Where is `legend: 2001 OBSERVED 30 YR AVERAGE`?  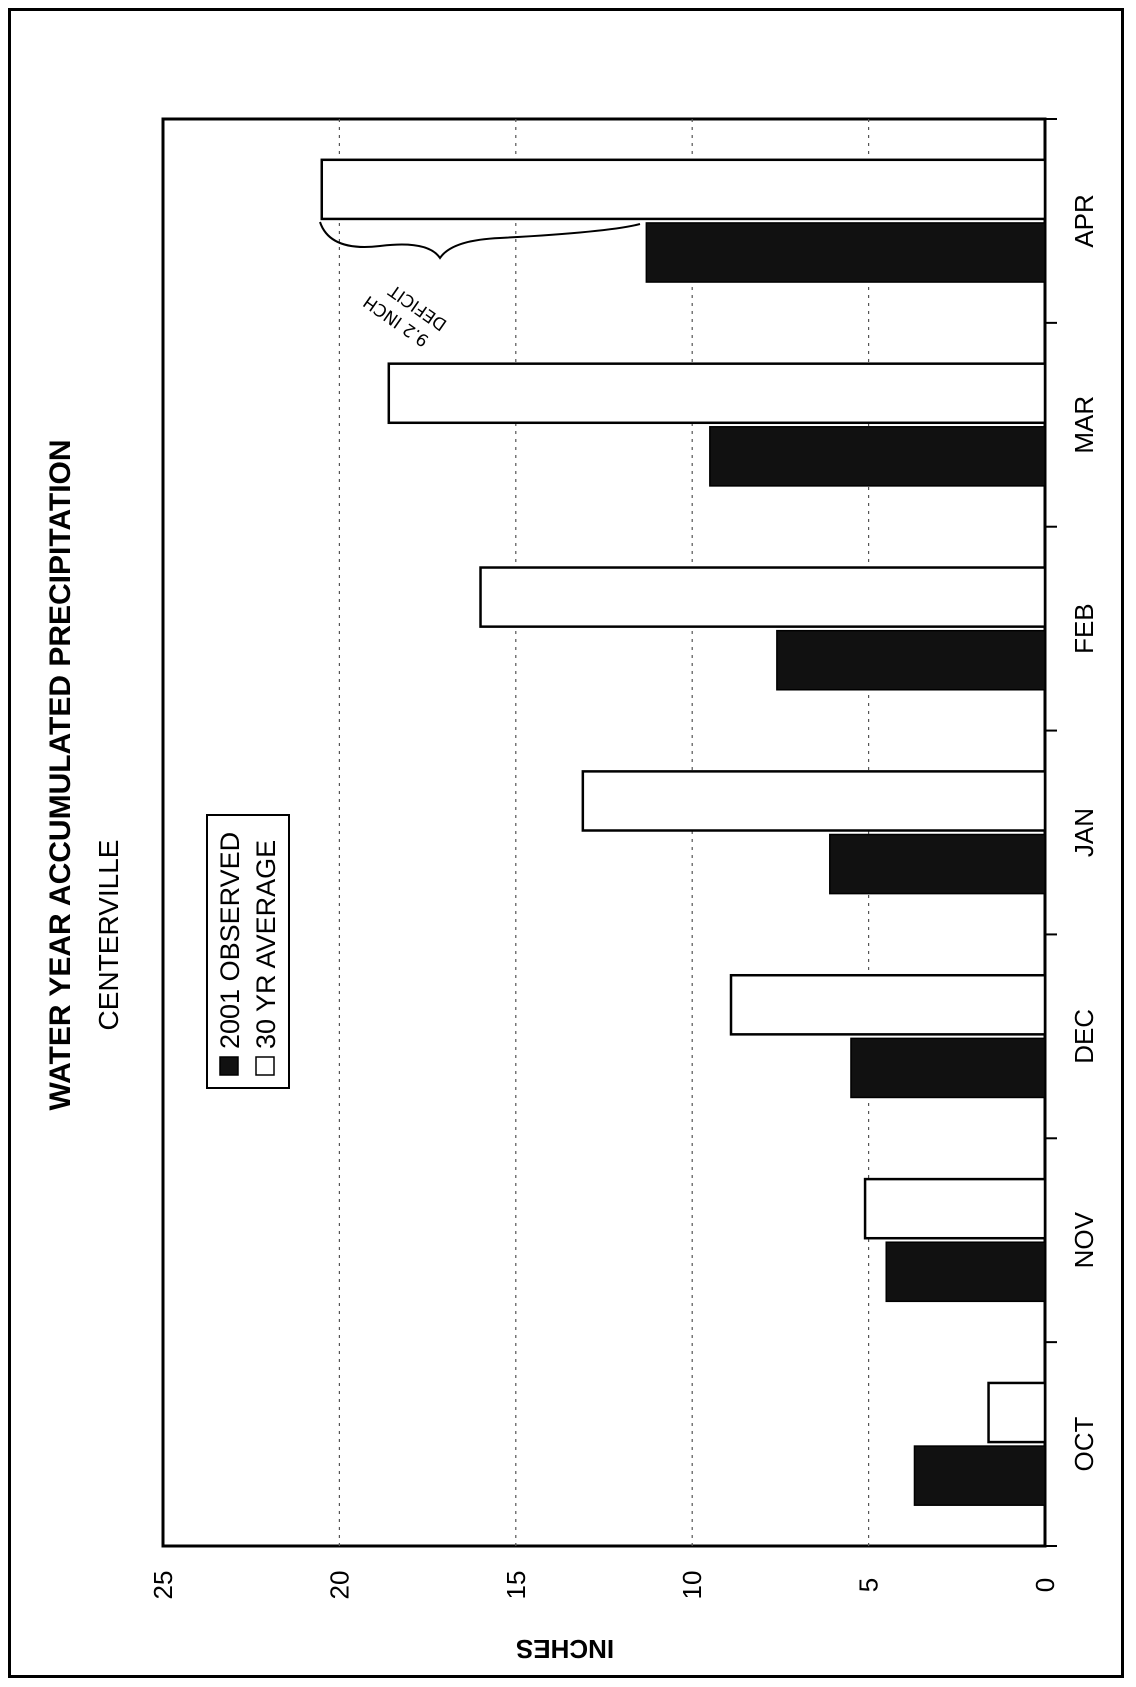
legend: 2001 OBSERVED 30 YR AVERAGE is located at coordinates (248, 951).